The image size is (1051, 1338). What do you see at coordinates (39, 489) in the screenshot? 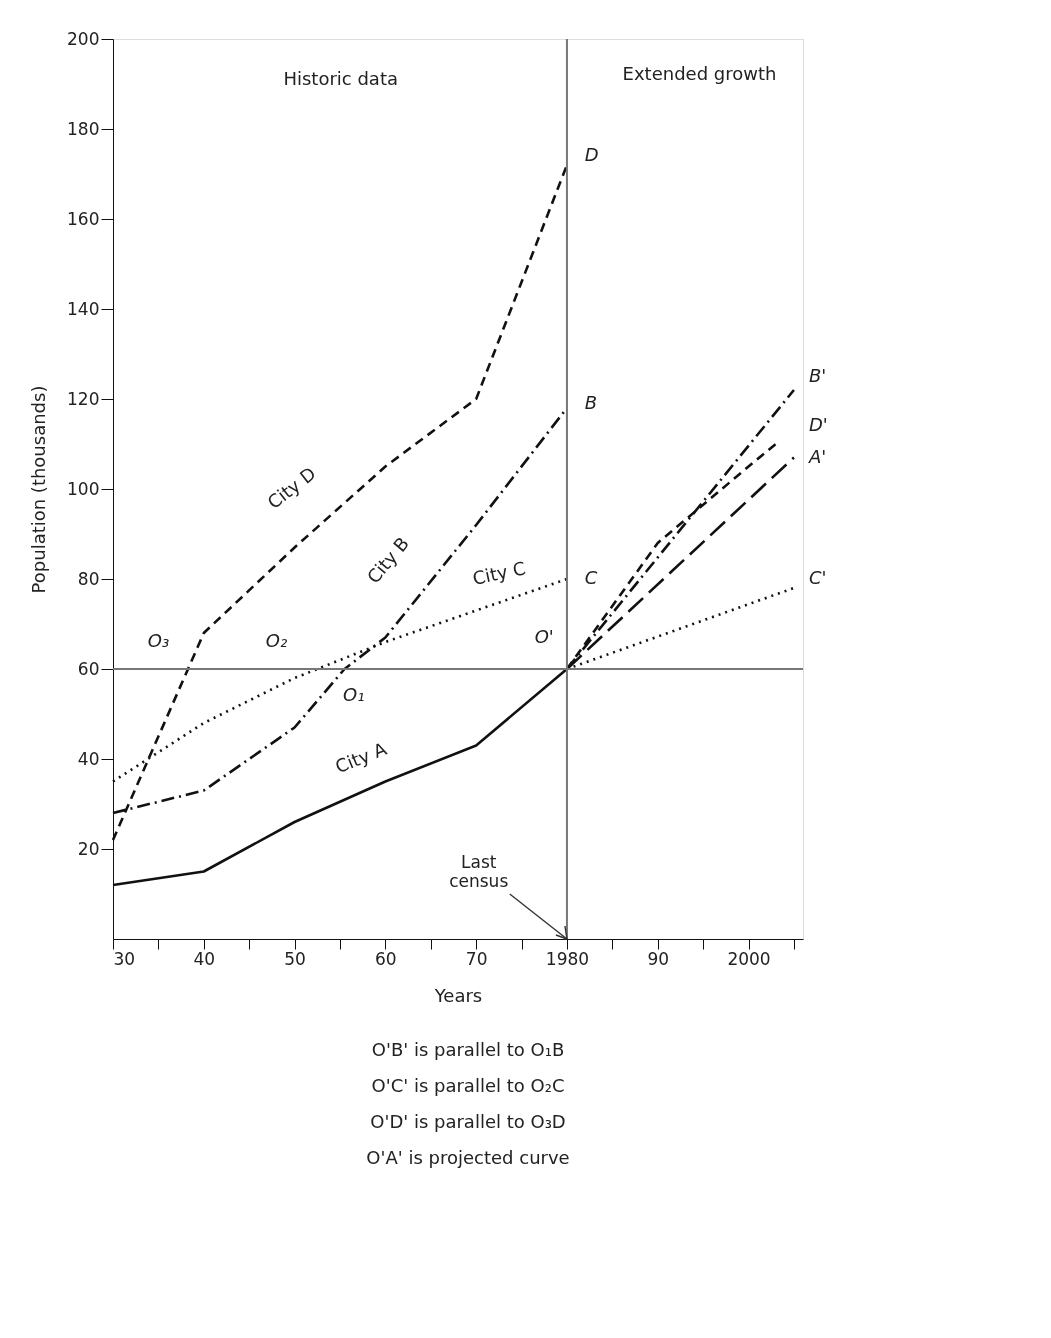
I see `y-axis-title: Population (thousands)` at bounding box center [39, 489].